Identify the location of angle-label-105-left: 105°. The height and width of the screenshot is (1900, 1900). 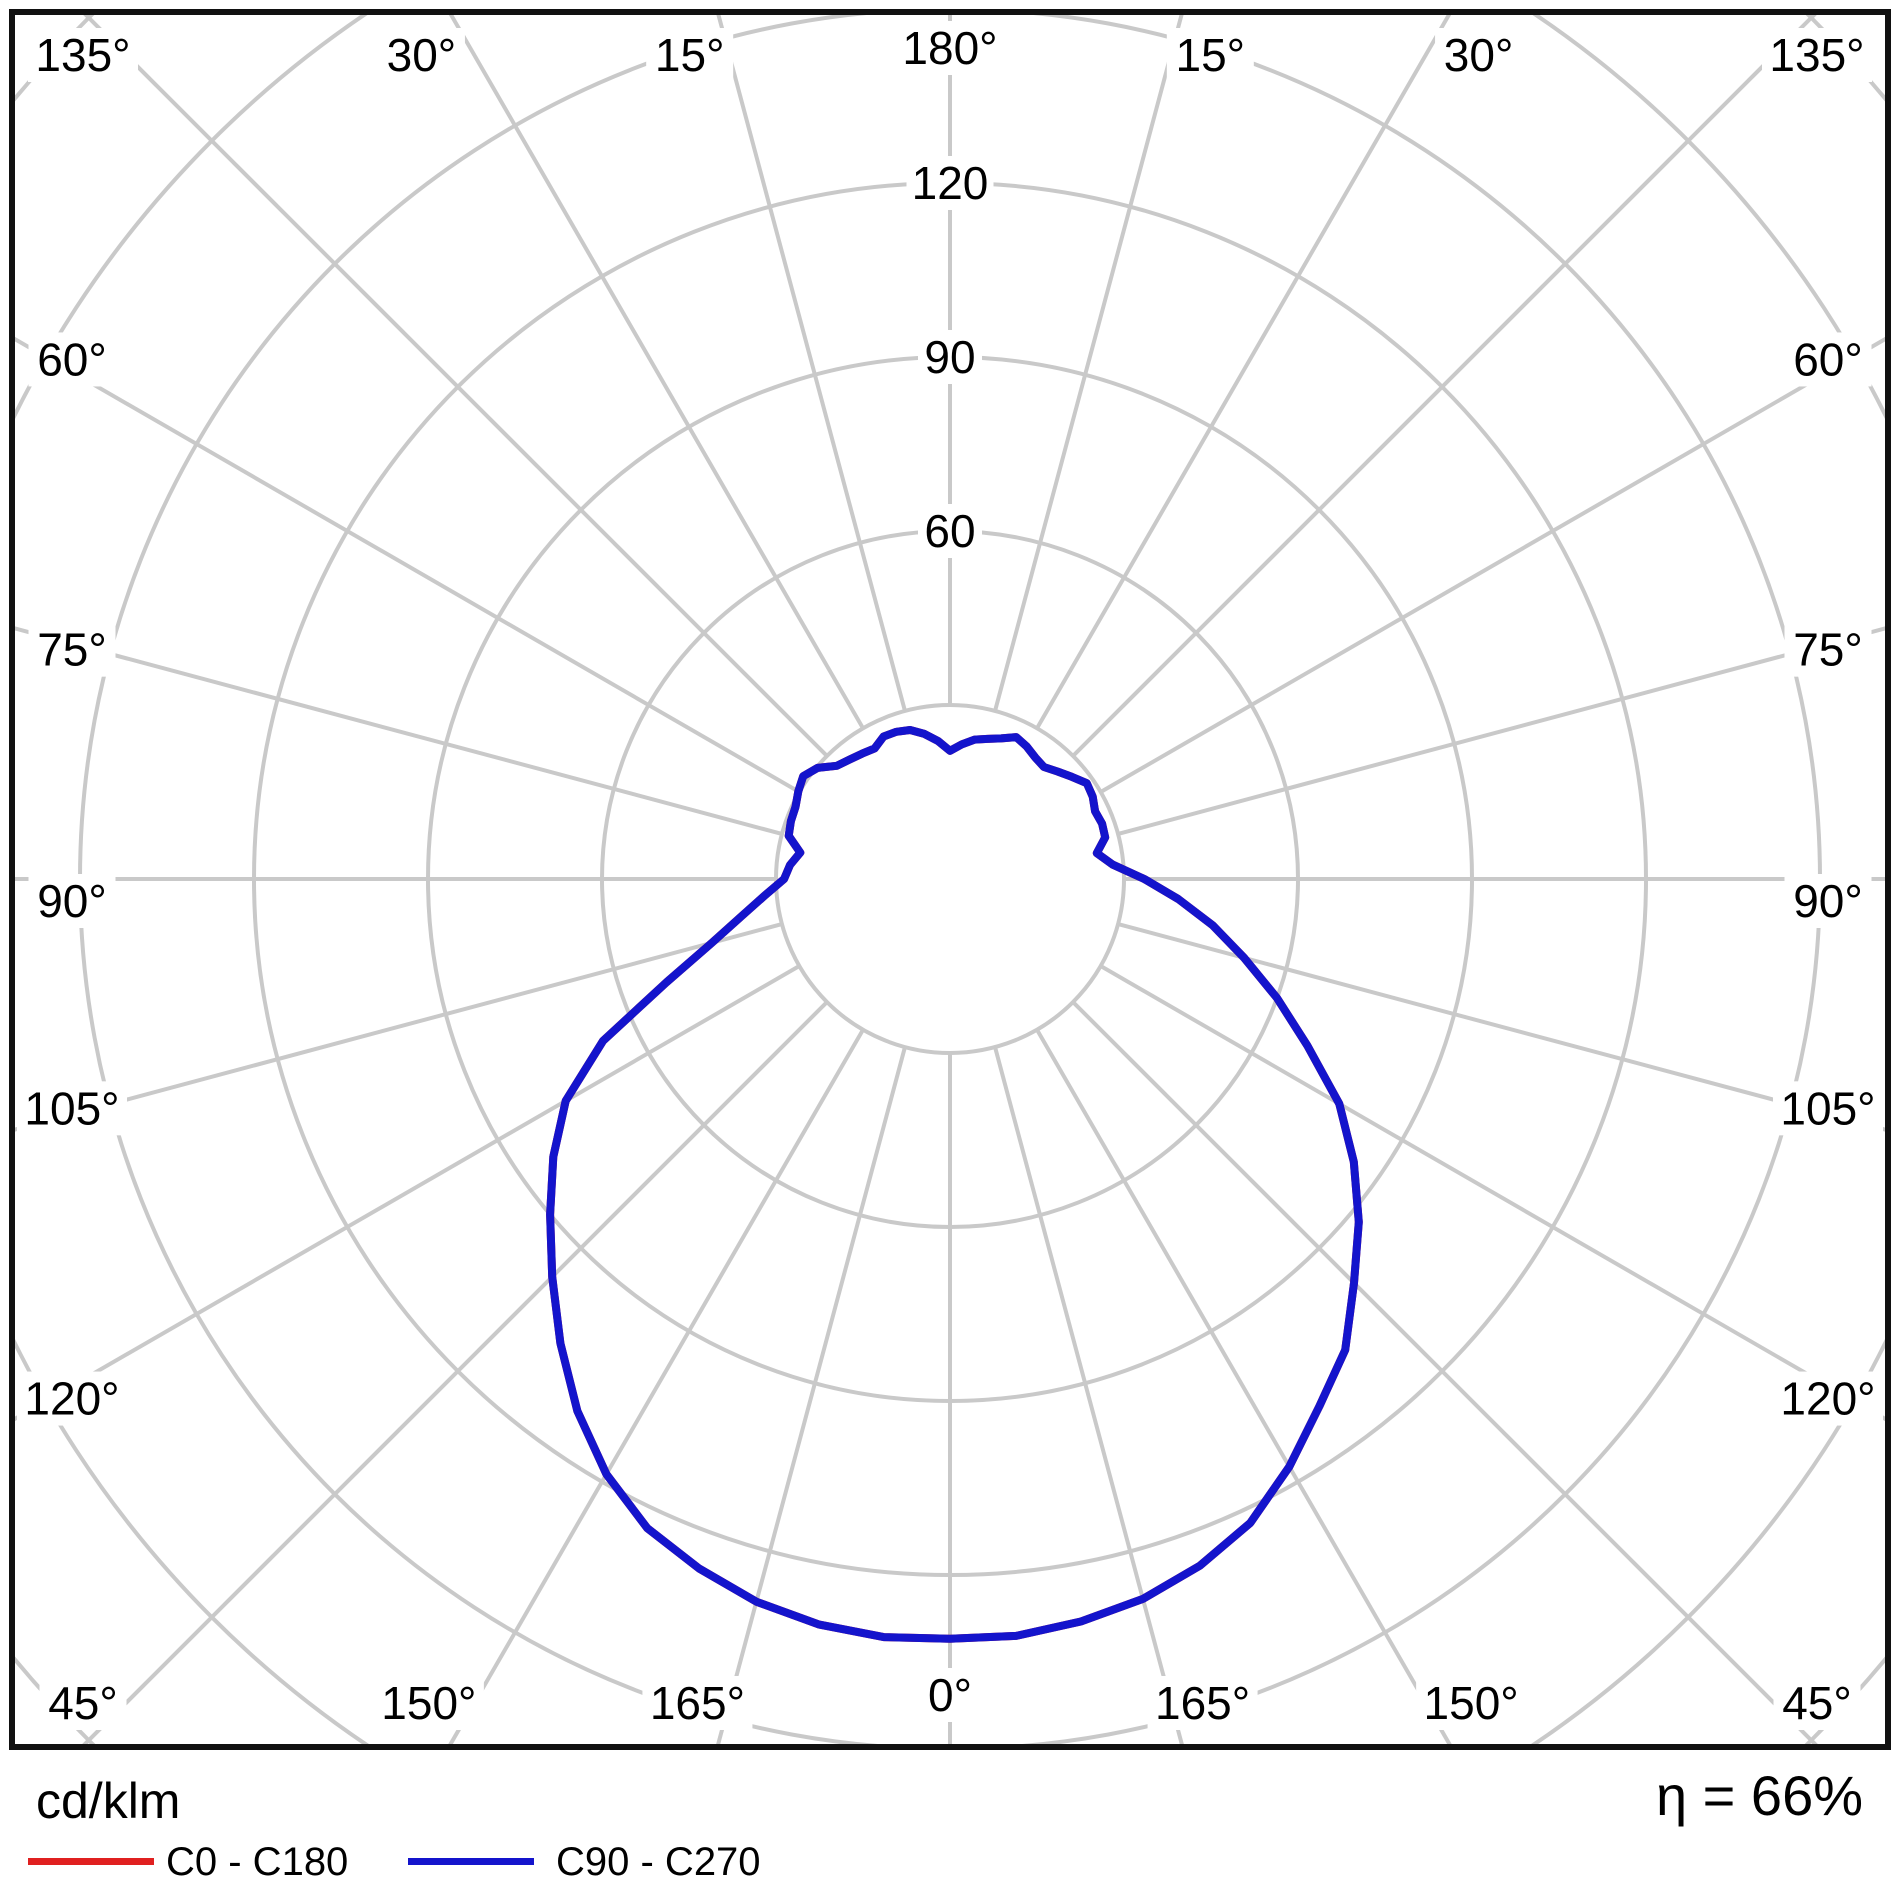
(71, 1108).